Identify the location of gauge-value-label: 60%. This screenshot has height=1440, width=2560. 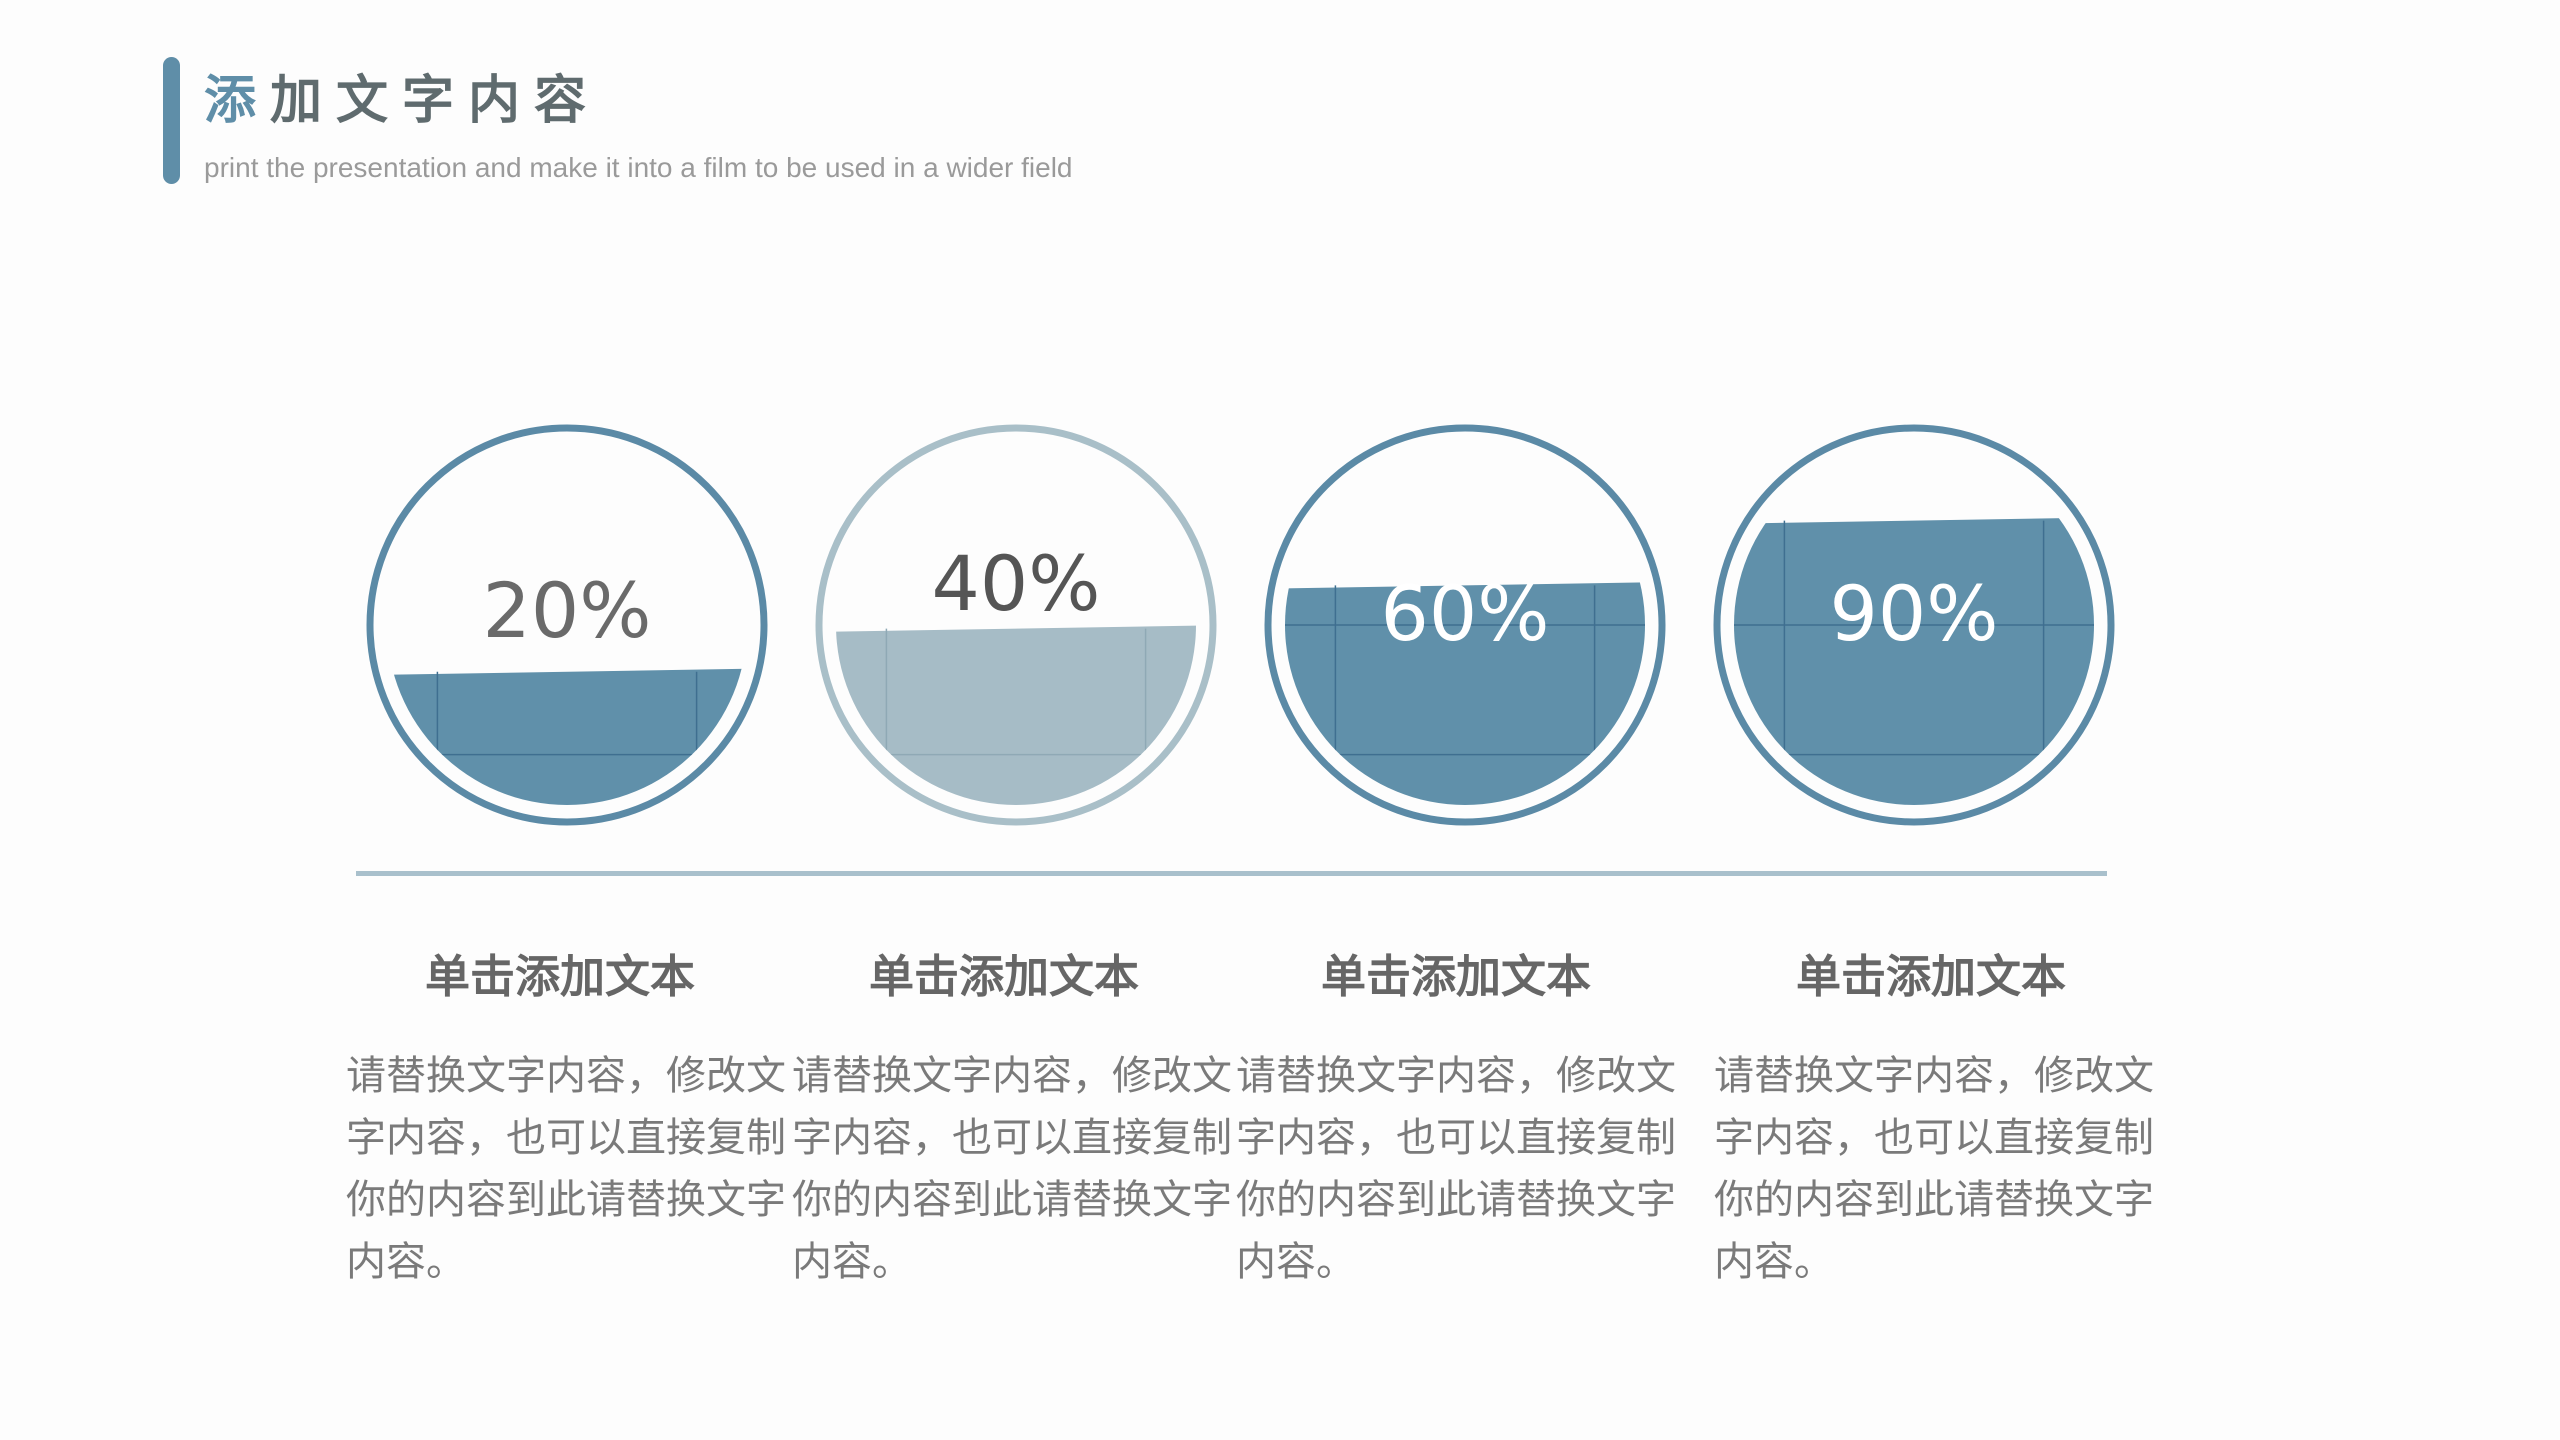
(1465, 613).